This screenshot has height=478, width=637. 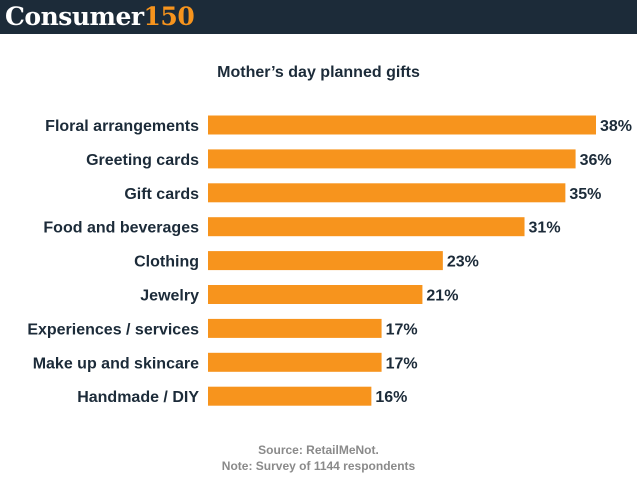 I want to click on value-label: 23%, so click(x=463, y=262).